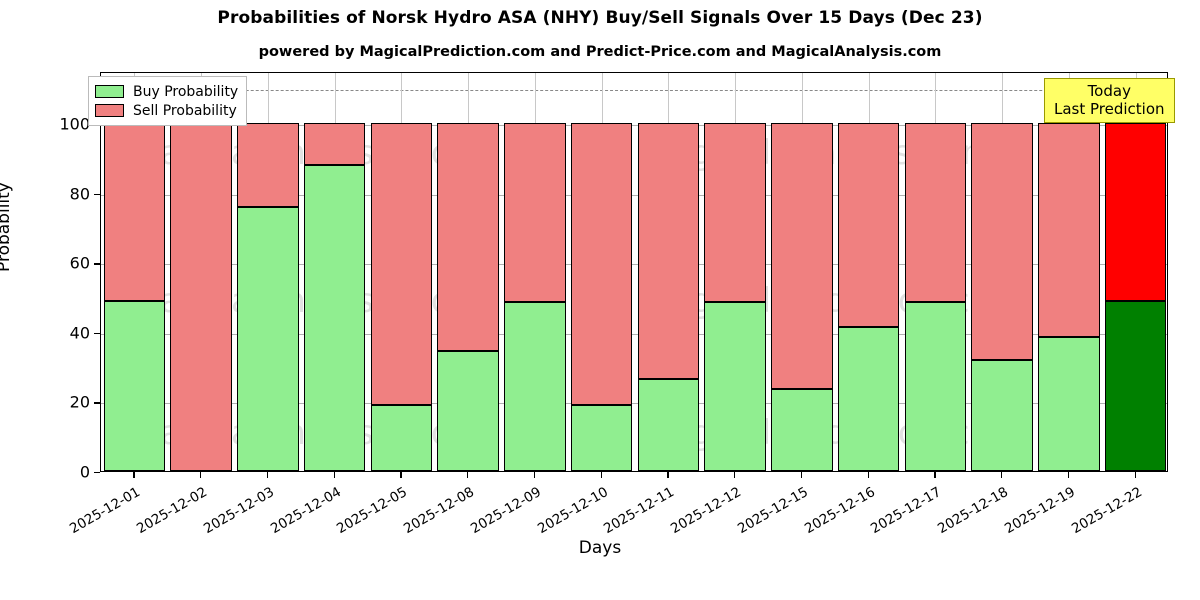 This screenshot has width=1200, height=600. I want to click on legend-item-buy: Buy Probability, so click(166, 91).